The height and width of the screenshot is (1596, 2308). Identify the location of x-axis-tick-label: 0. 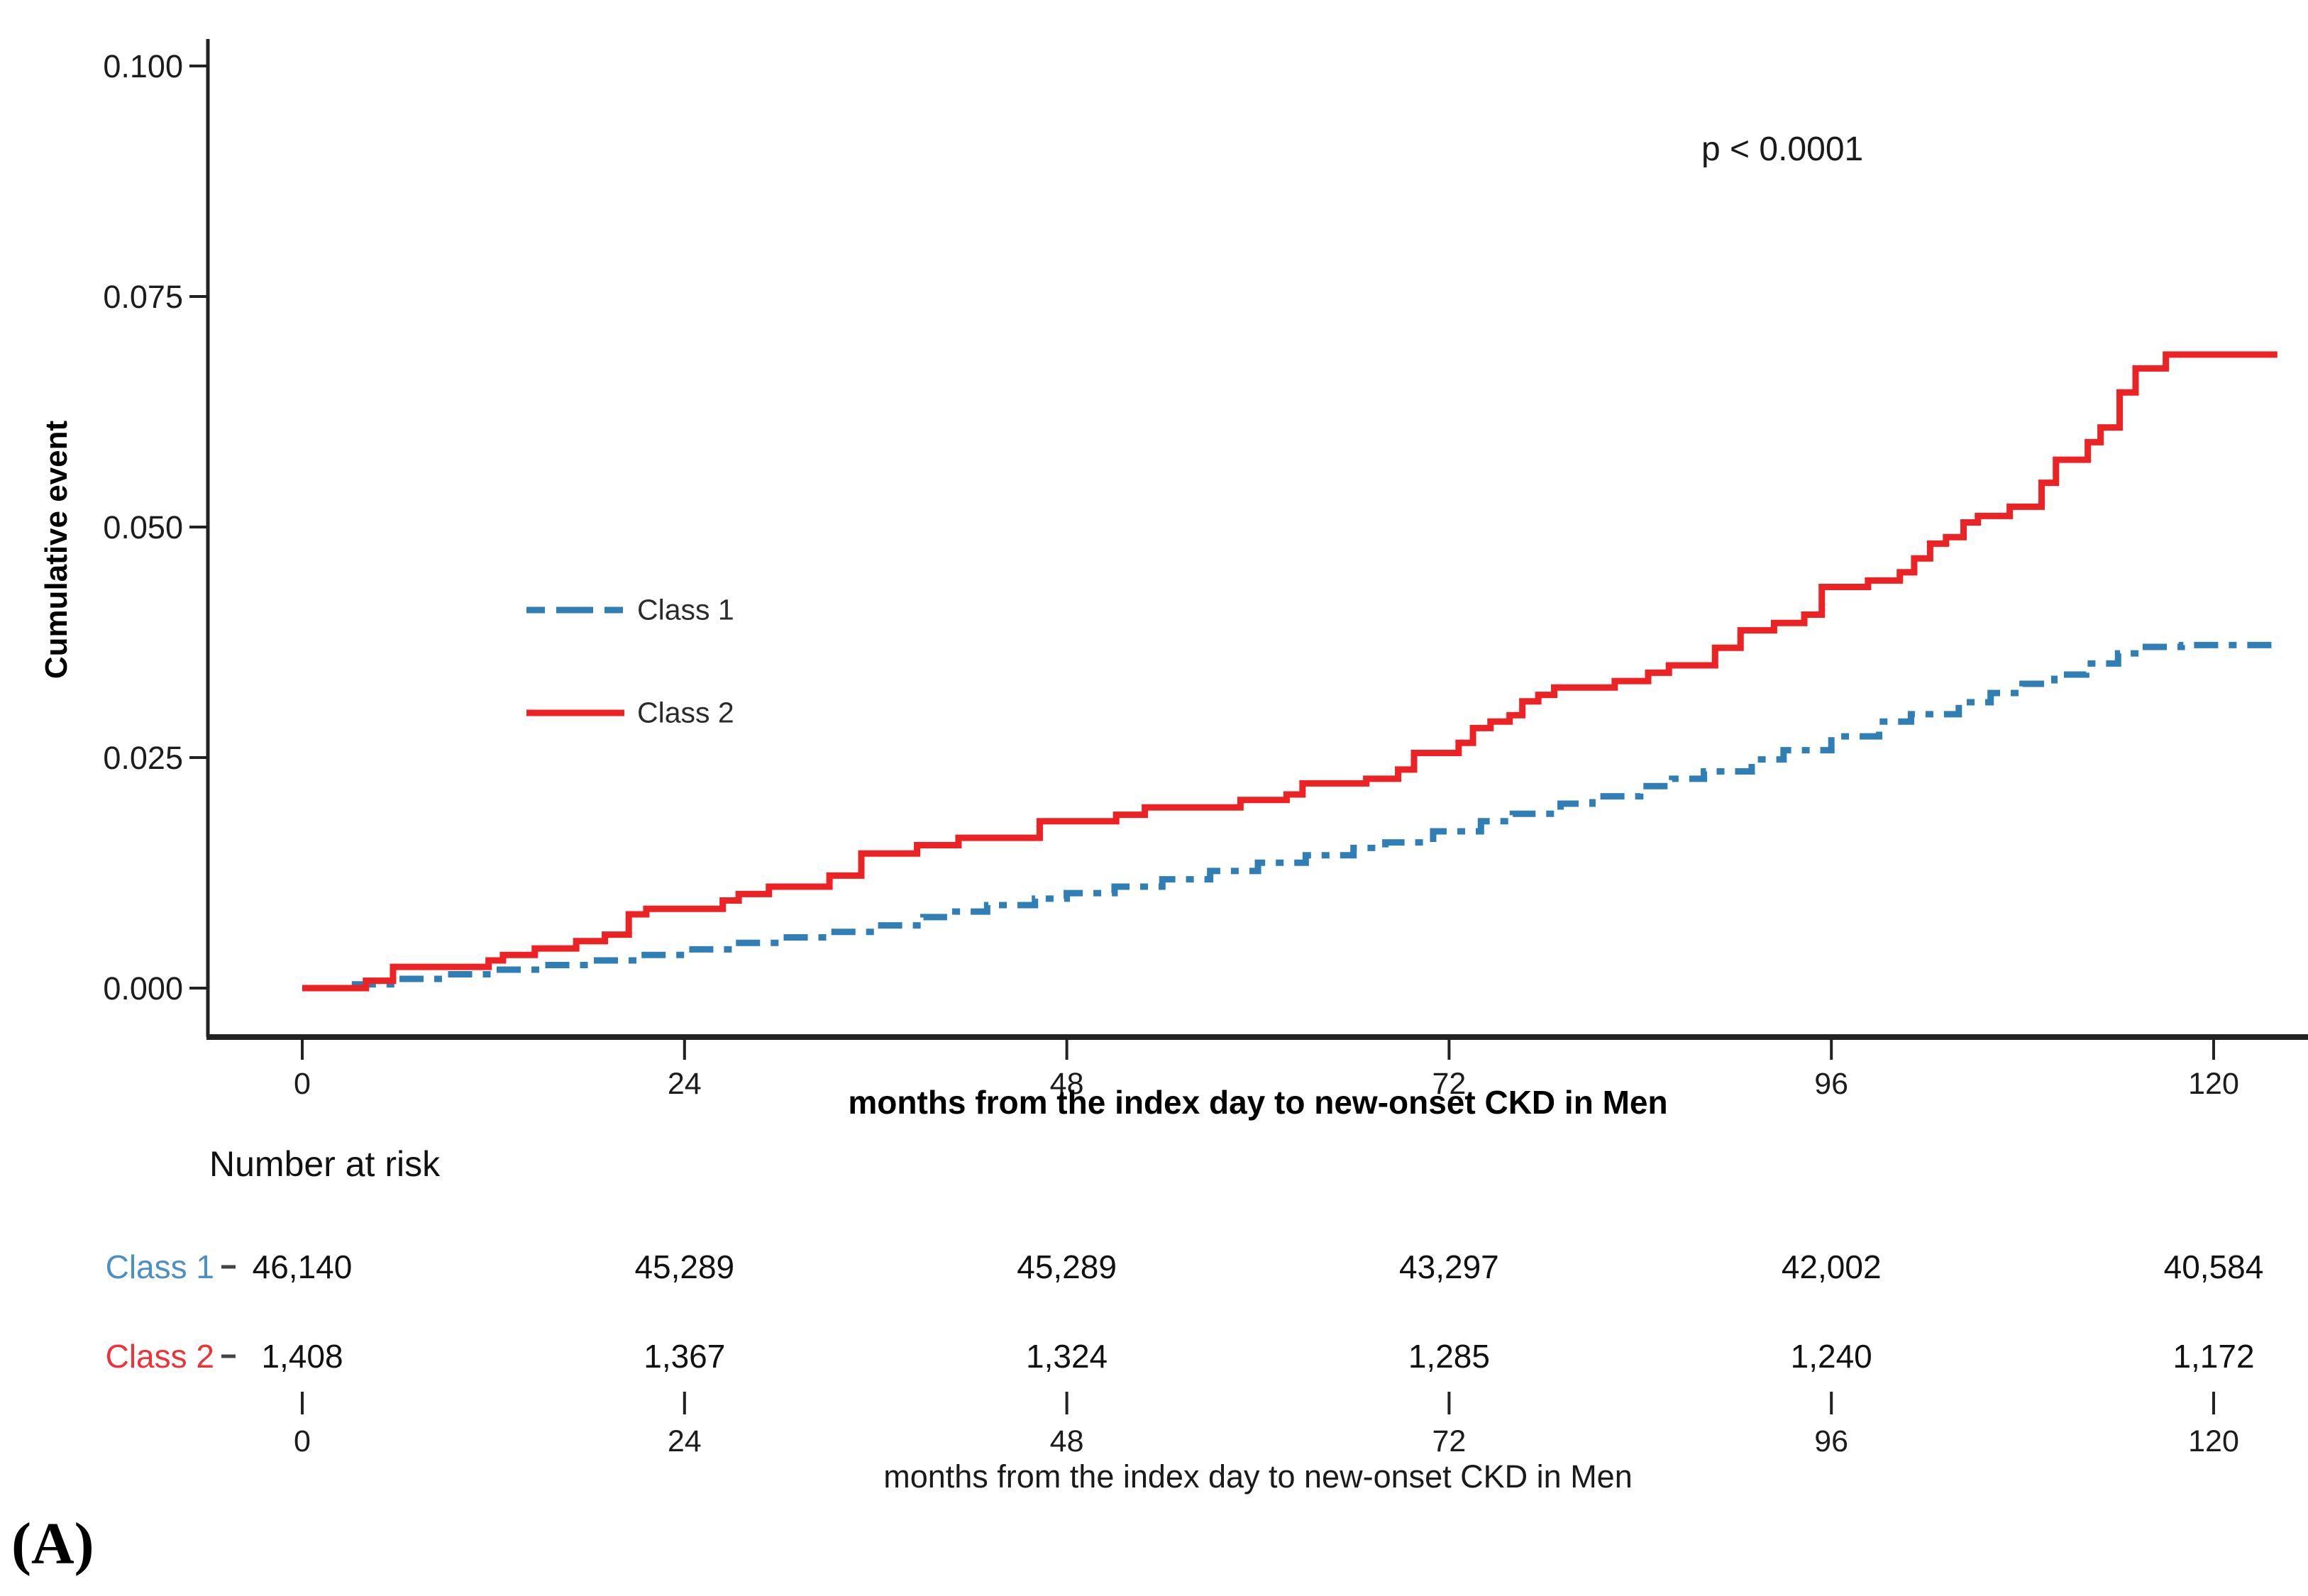
(302, 1084).